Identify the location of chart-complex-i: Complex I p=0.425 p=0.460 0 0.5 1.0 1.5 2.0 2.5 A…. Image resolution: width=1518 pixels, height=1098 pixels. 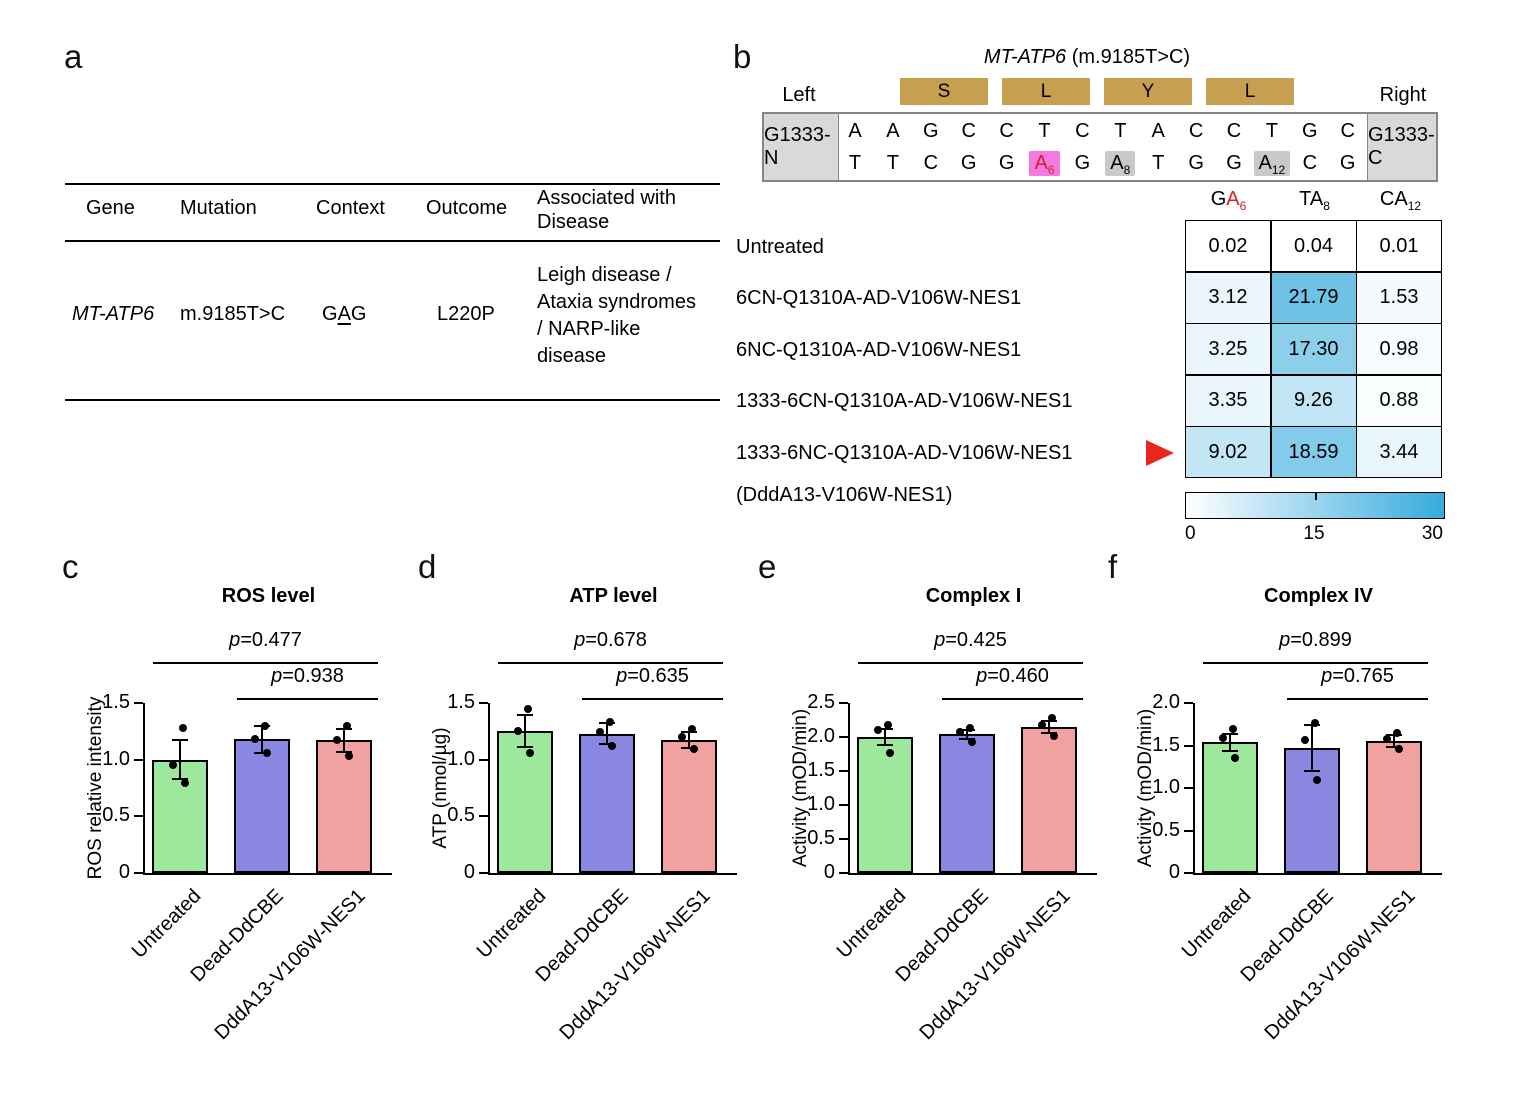
(955, 820).